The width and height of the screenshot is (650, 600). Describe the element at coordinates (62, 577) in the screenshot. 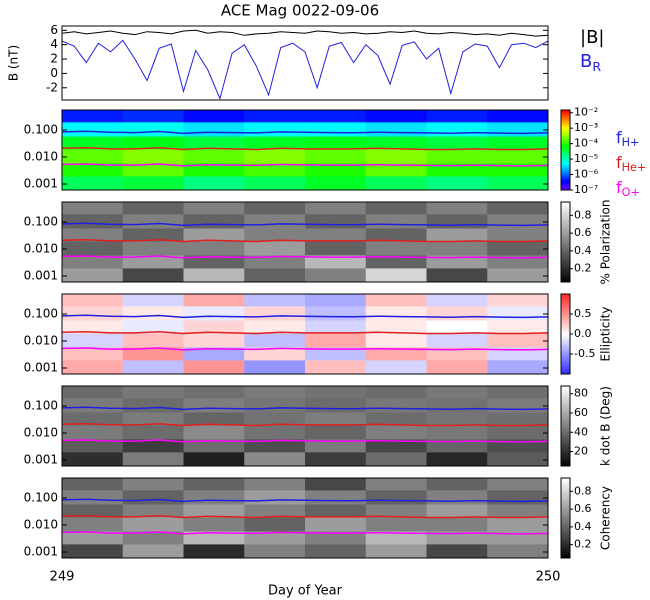

I see `x-tick-label: 249` at that location.